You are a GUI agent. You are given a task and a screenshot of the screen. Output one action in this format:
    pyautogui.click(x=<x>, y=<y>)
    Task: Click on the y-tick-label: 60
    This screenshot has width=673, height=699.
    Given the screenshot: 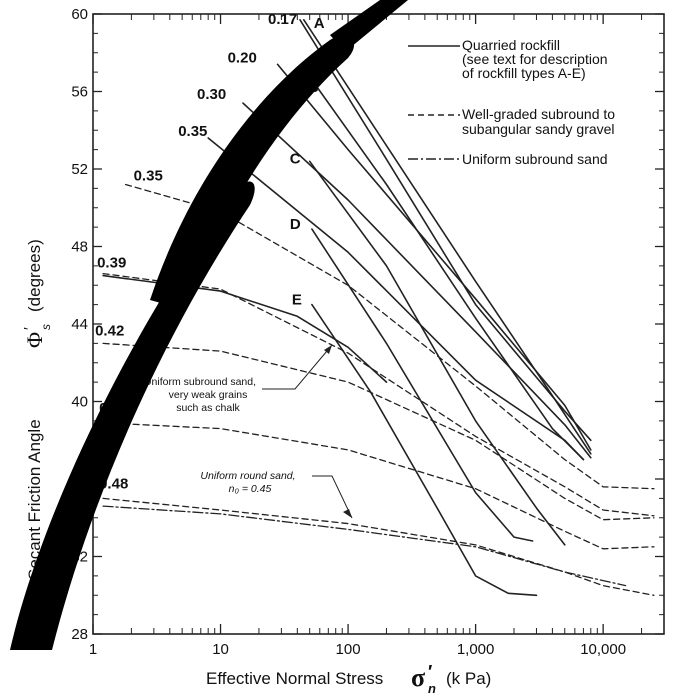 What is the action you would take?
    pyautogui.click(x=79, y=14)
    